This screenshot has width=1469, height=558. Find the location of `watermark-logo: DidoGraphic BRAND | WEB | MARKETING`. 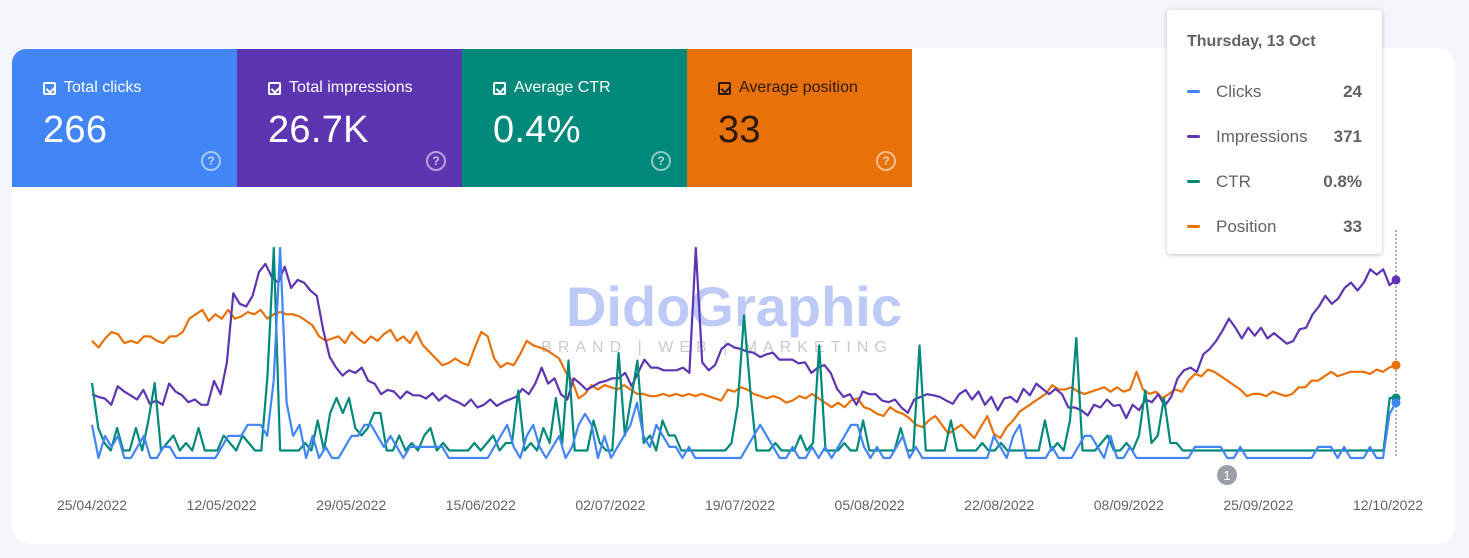

watermark-logo: DidoGraphic BRAND | WEB | MARKETING is located at coordinates (721, 315).